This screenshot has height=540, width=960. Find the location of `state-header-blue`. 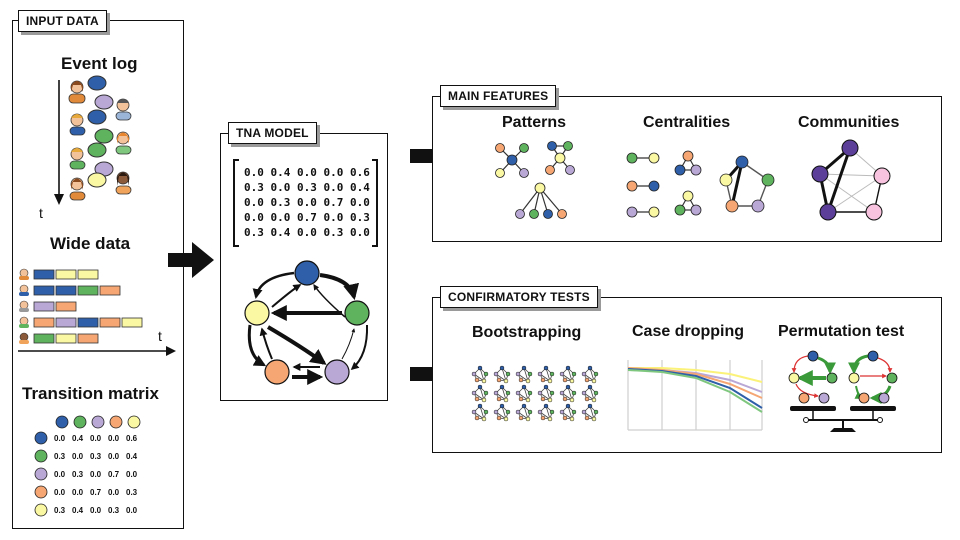

state-header-blue is located at coordinates (62, 422).